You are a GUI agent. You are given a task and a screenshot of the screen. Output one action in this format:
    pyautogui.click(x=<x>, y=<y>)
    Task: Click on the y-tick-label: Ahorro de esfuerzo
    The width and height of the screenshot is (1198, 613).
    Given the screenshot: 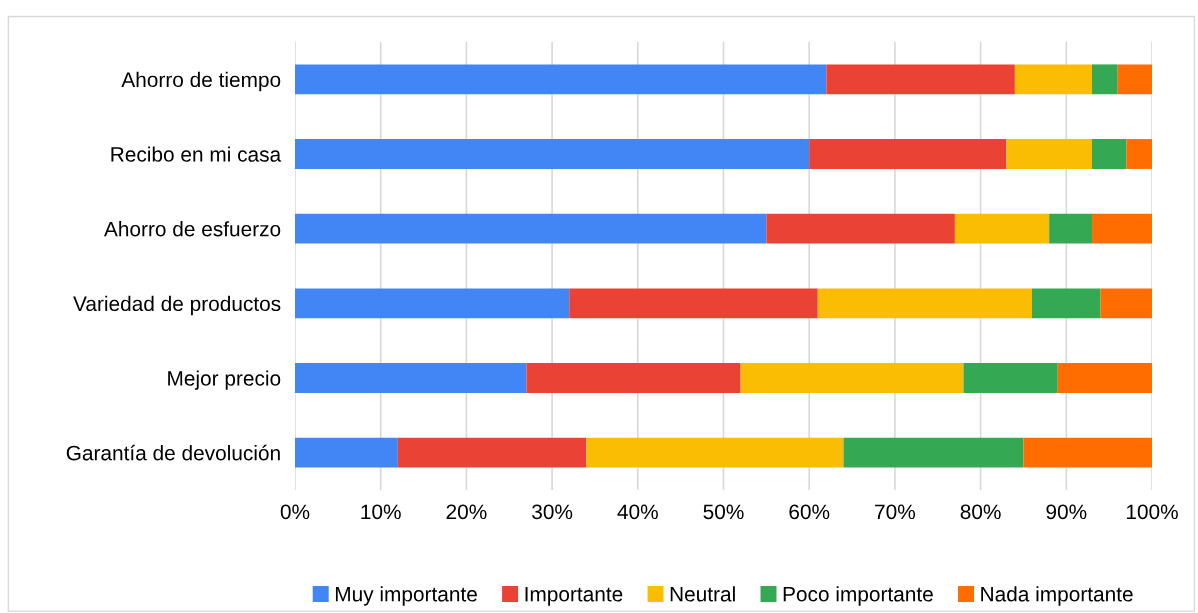 What is the action you would take?
    pyautogui.click(x=192, y=229)
    